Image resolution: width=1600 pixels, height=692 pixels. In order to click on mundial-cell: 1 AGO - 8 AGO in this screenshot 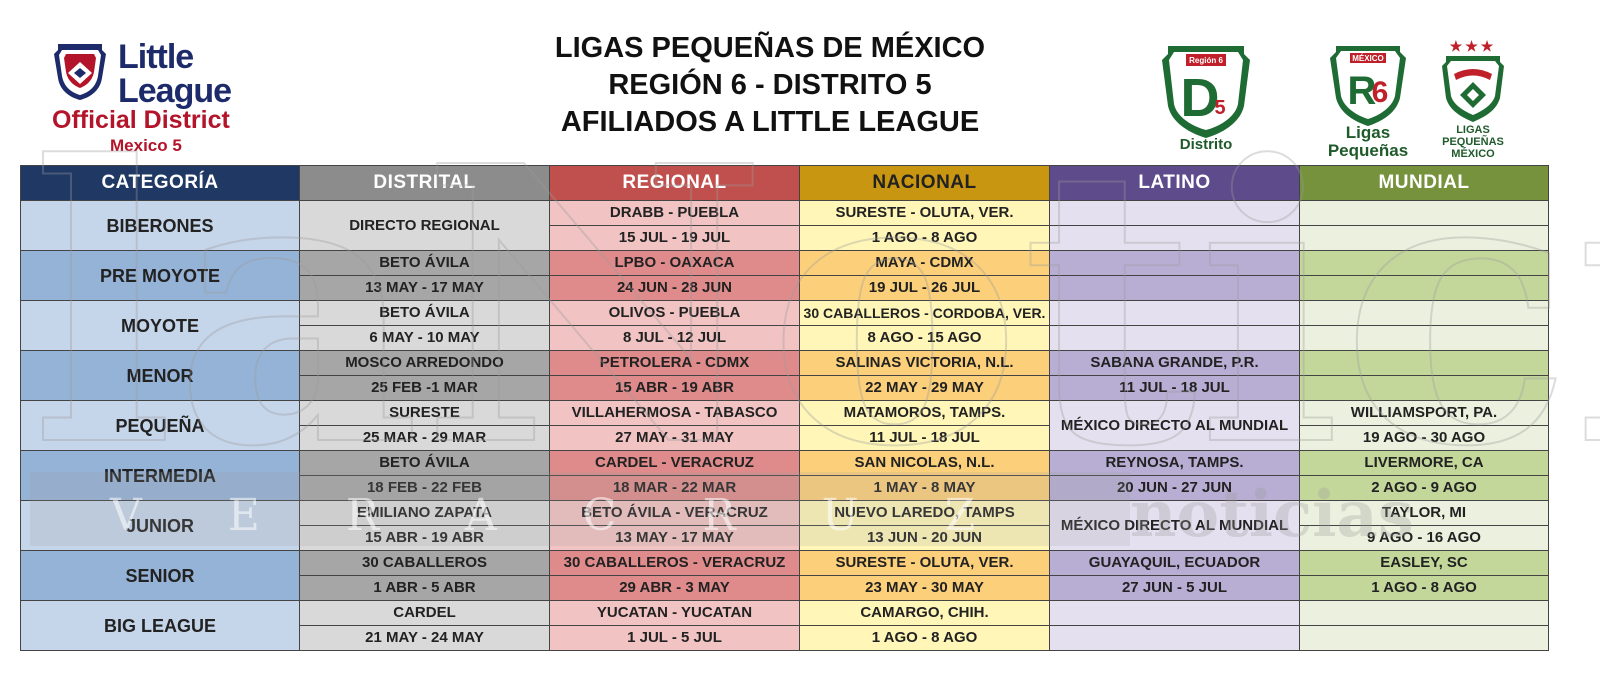, I will do `click(1424, 588)`.